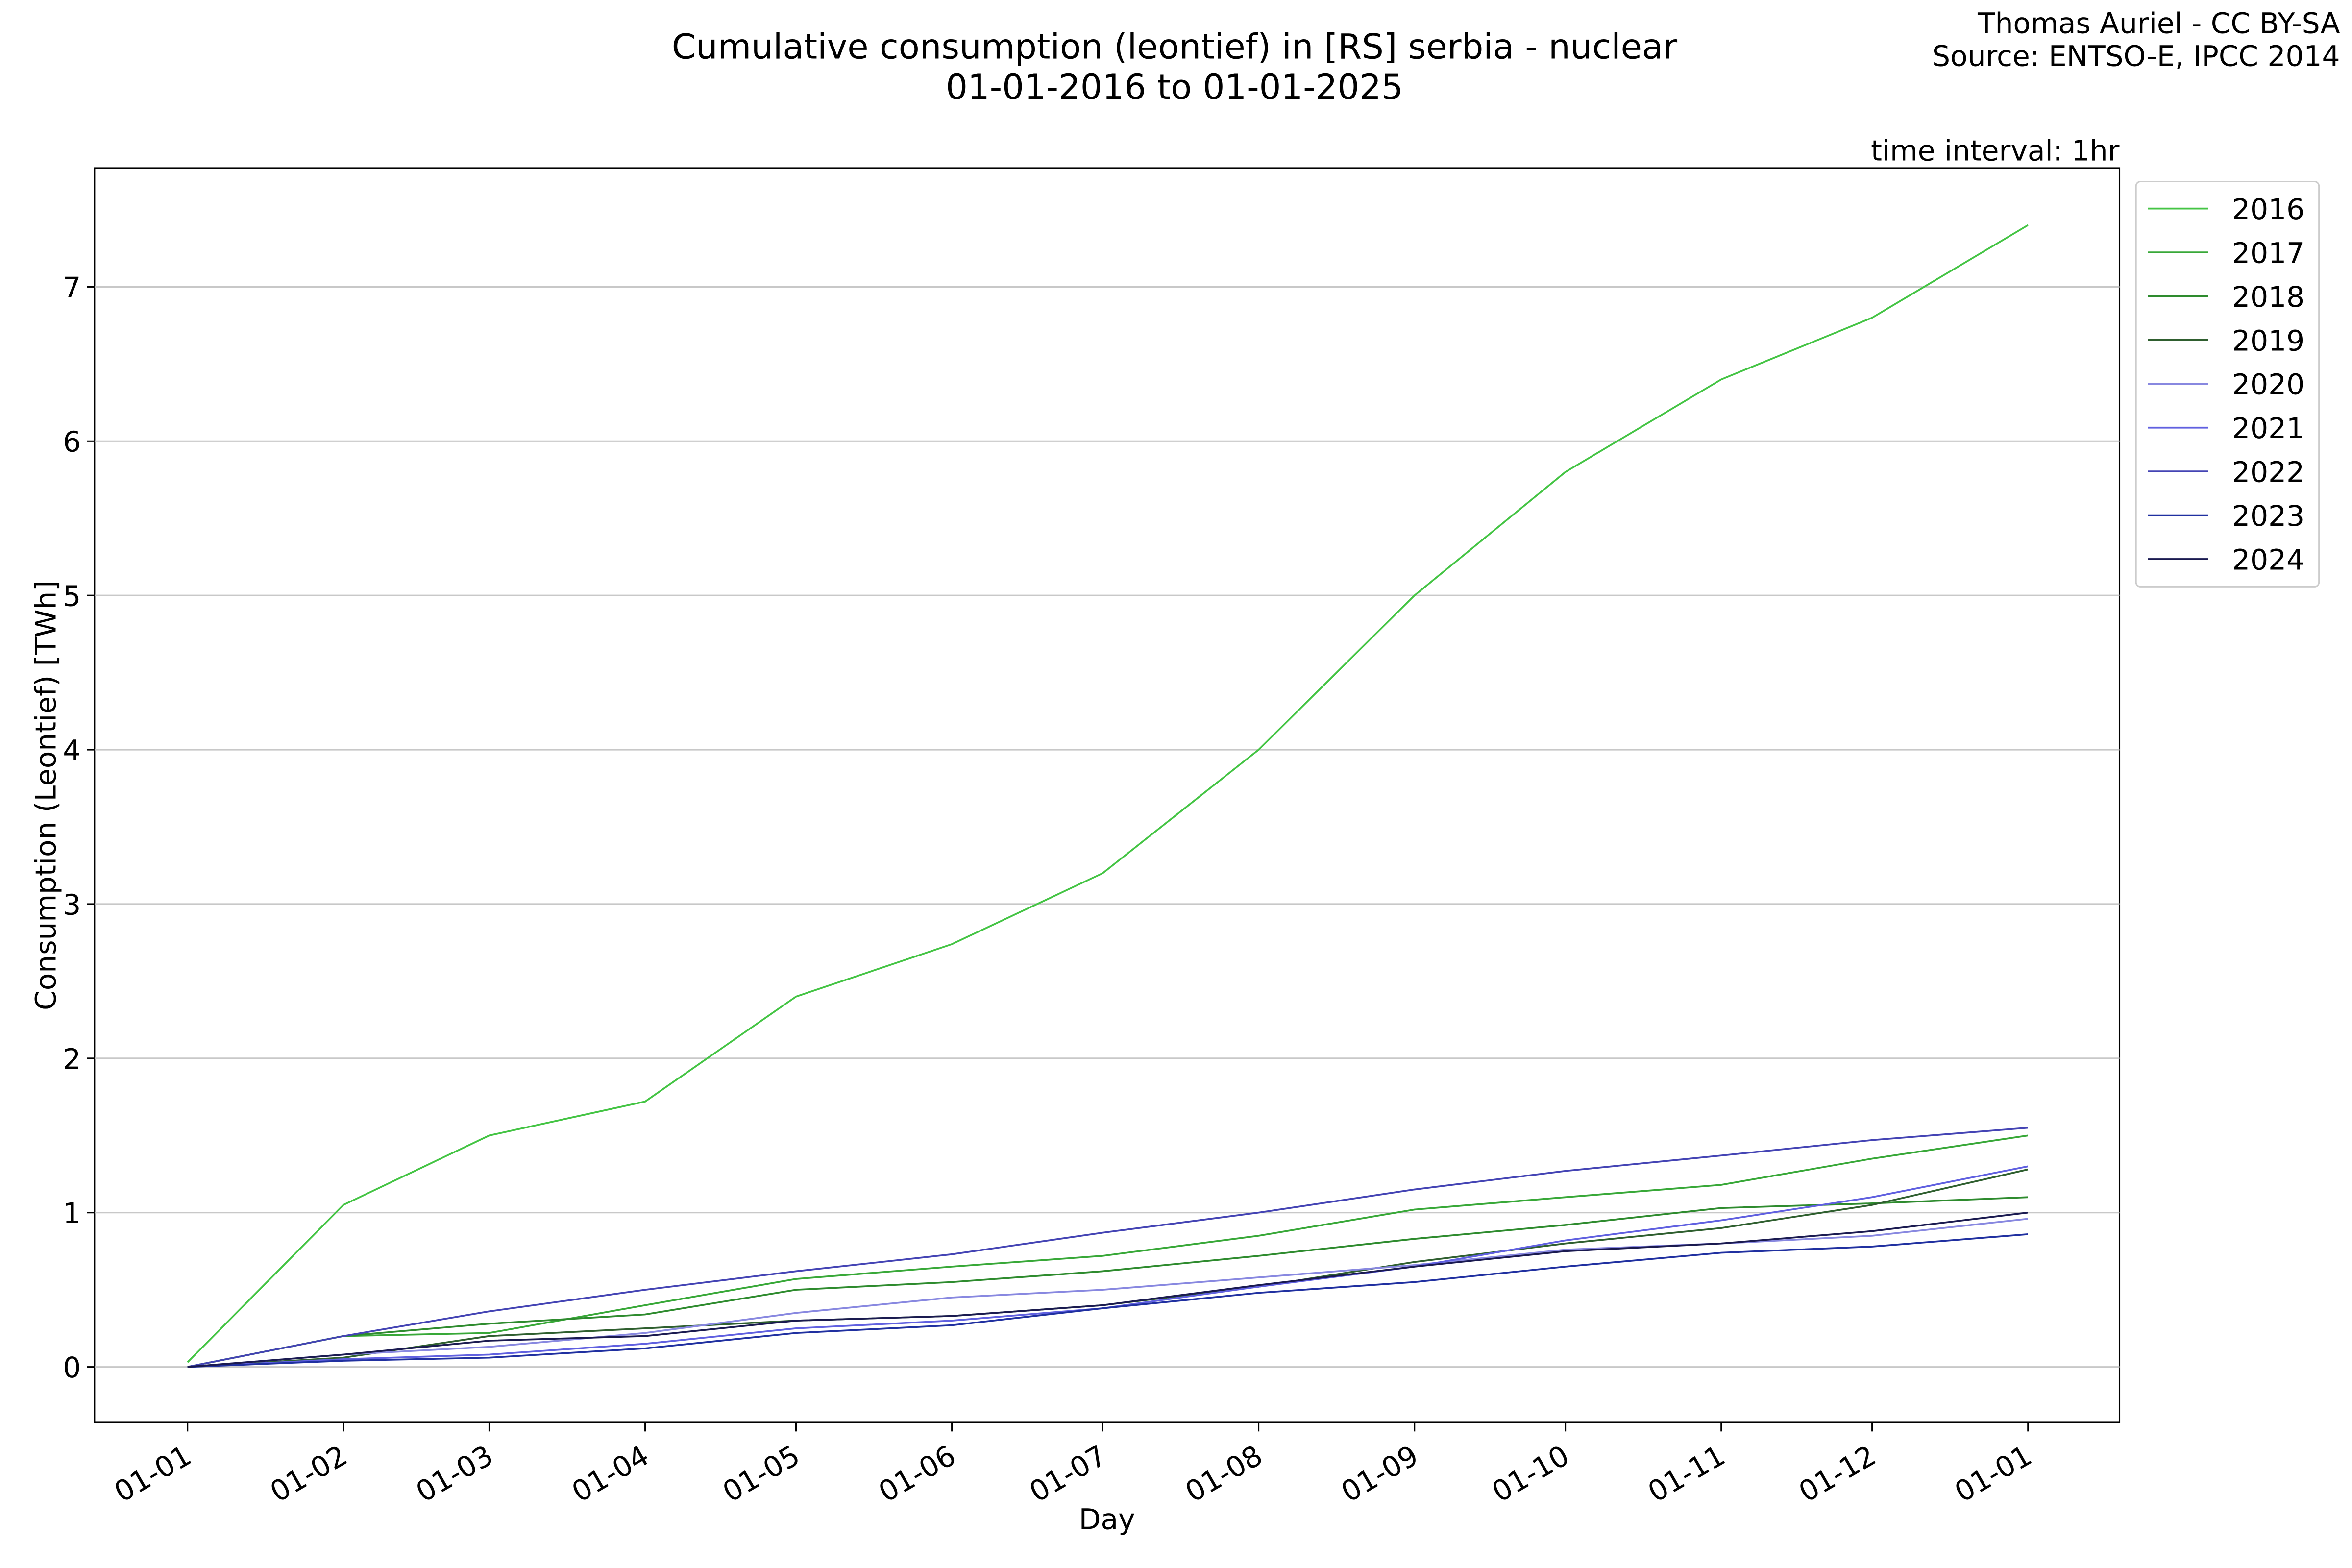 The image size is (2352, 1568). What do you see at coordinates (72, 750) in the screenshot?
I see `y-tick-label: 4` at bounding box center [72, 750].